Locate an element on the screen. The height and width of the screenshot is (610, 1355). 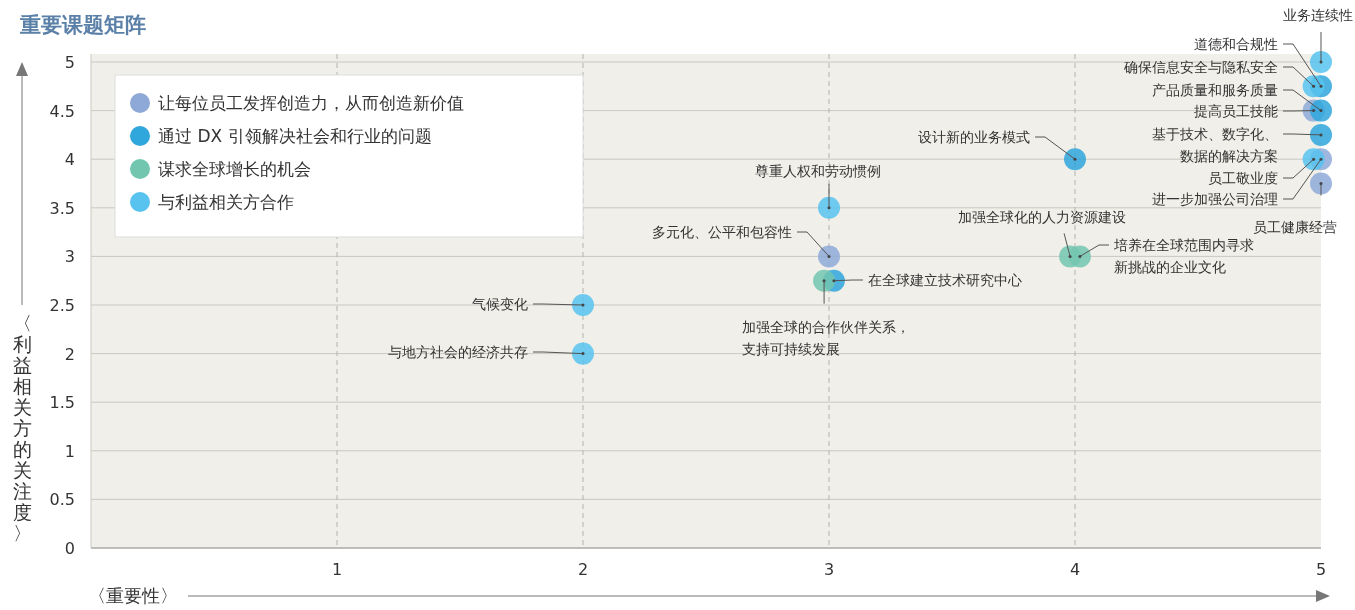
annotation: 加强全球的合作伙伴关系，支持可持续发展 is located at coordinates (826, 338).